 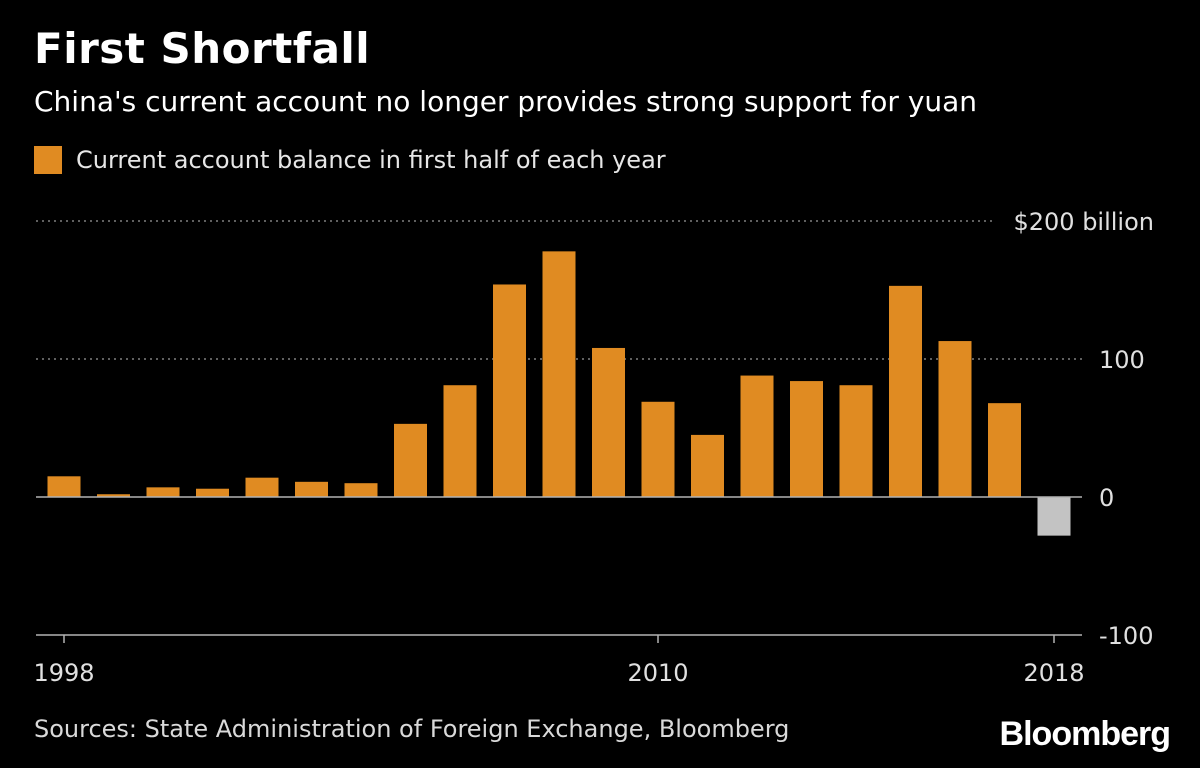 What do you see at coordinates (806, 439) in the screenshot?
I see `bar-2013` at bounding box center [806, 439].